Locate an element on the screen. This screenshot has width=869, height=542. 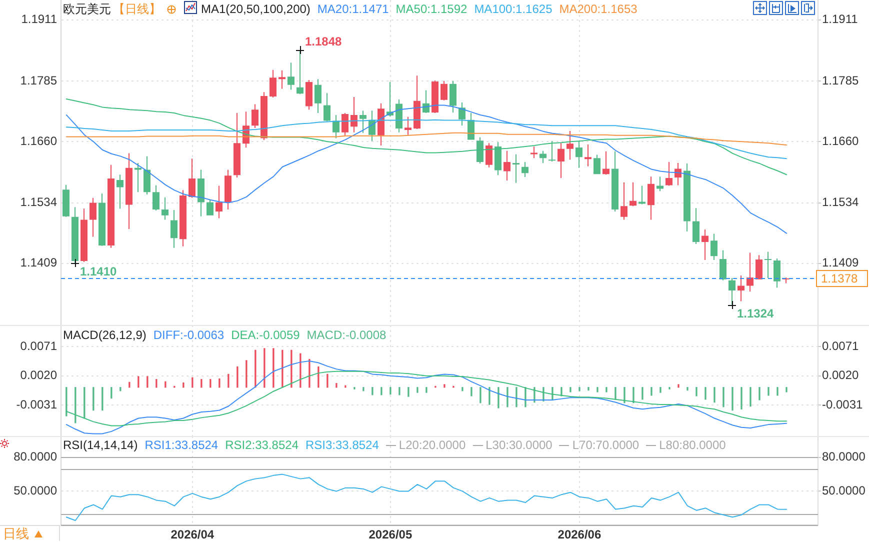
y-tick-label: 1.1785 is located at coordinates (39, 80).